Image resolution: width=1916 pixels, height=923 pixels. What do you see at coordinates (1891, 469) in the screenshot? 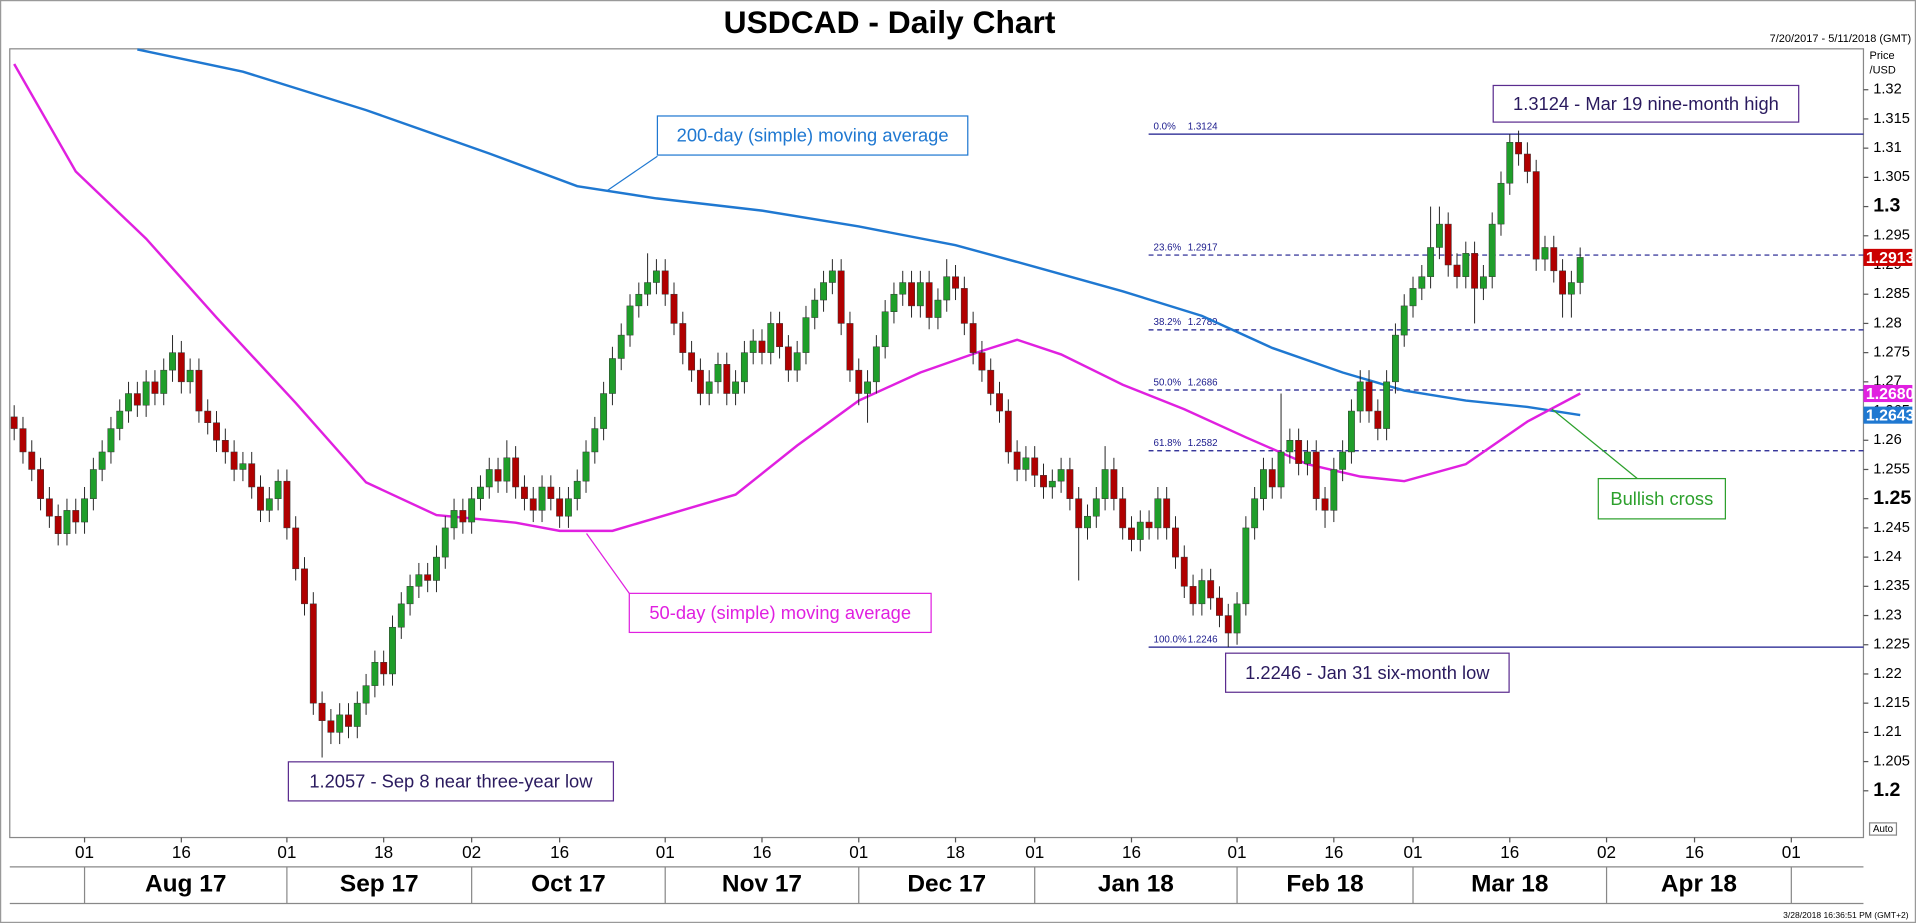
I see `y-tick-label: 1.255` at bounding box center [1891, 469].